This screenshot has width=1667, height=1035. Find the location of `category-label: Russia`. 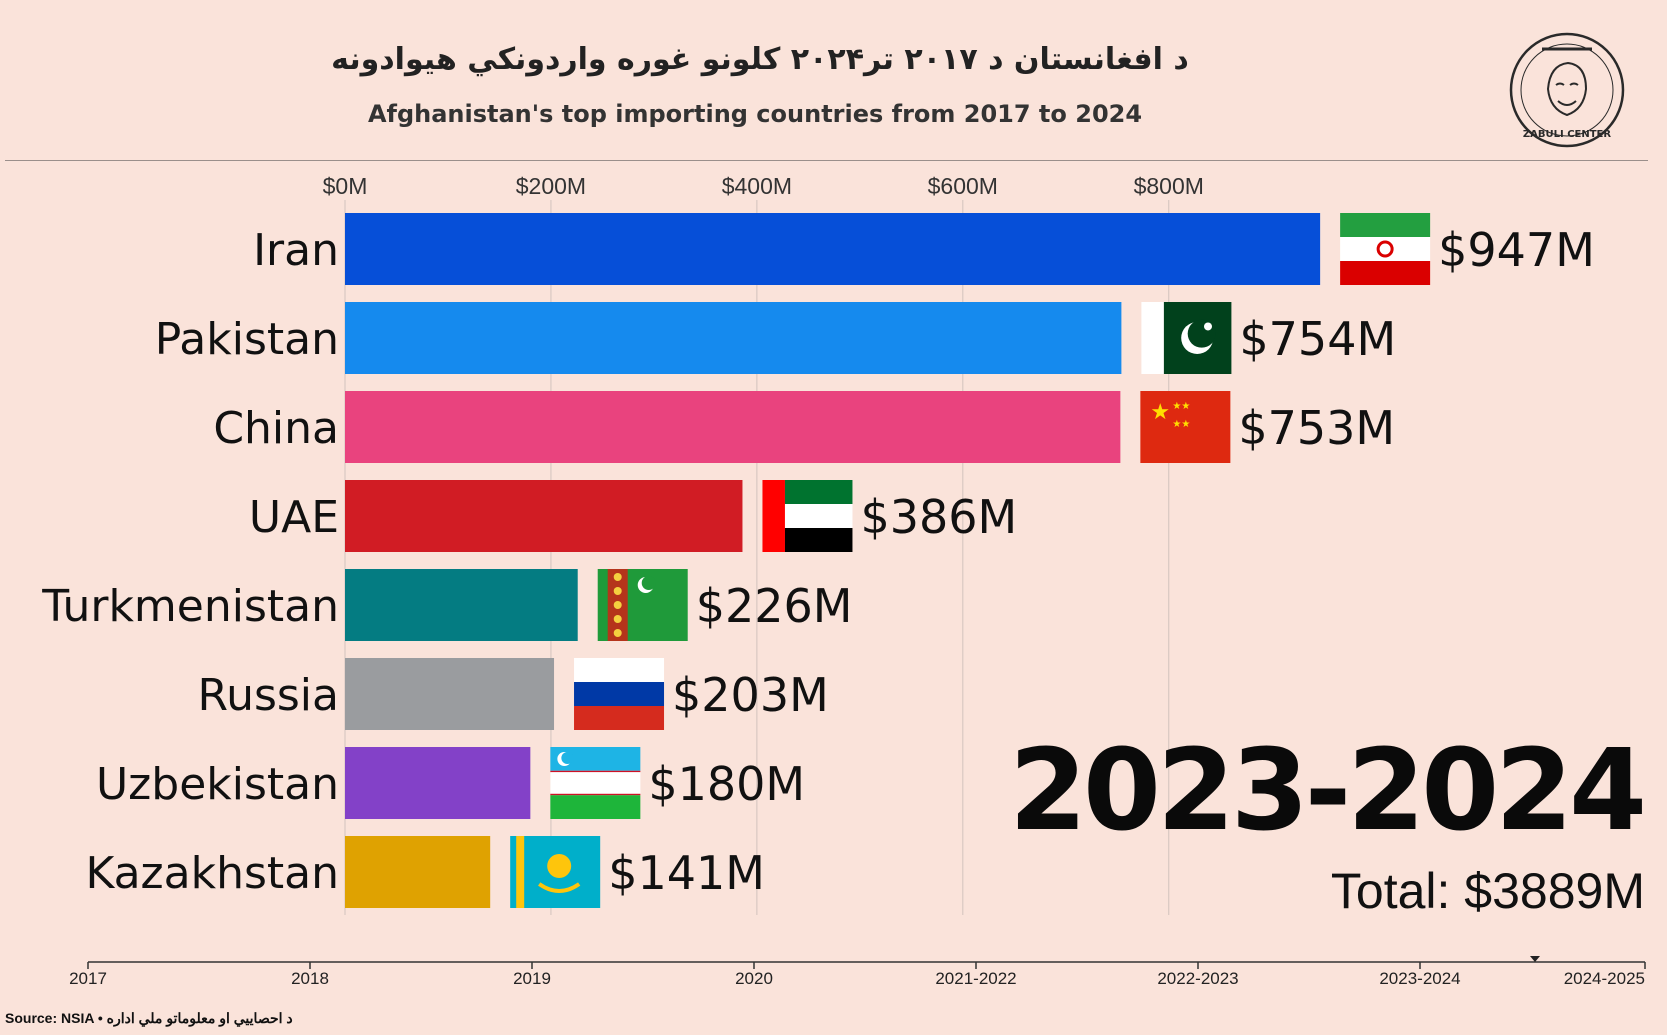

category-label: Russia is located at coordinates (268, 695).